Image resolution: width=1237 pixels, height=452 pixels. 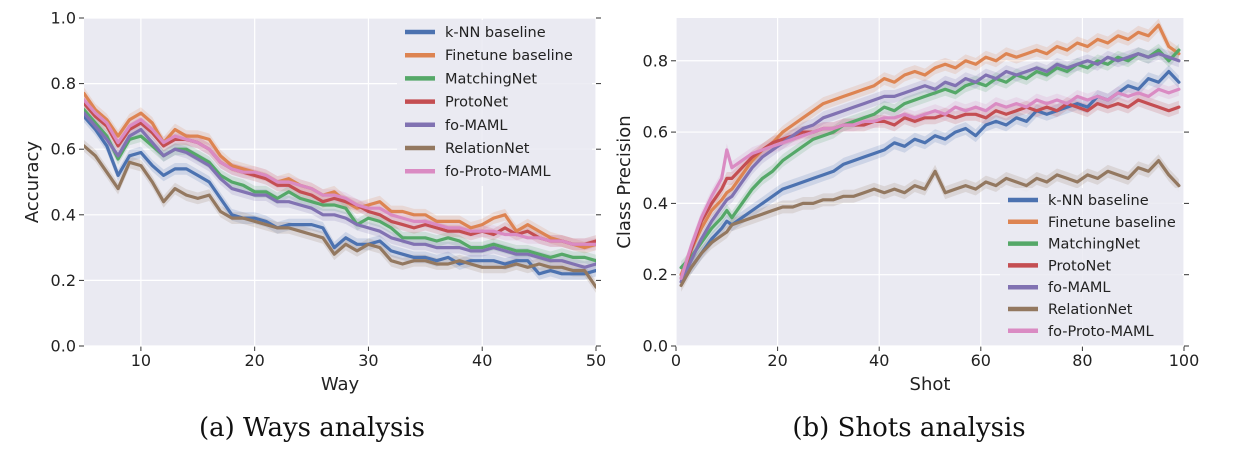 I want to click on caption-shots-analysis: (b) Shots analysis, so click(x=908, y=428).